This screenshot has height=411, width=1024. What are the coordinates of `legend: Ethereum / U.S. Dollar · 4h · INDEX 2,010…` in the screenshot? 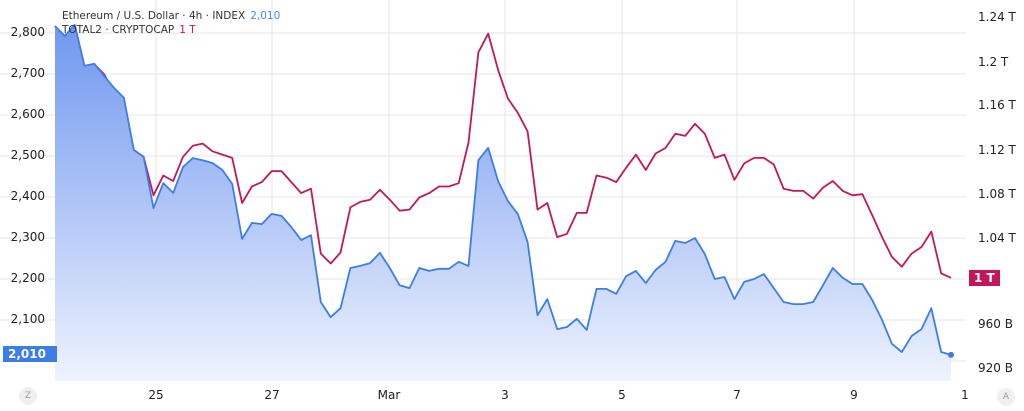 It's located at (171, 23).